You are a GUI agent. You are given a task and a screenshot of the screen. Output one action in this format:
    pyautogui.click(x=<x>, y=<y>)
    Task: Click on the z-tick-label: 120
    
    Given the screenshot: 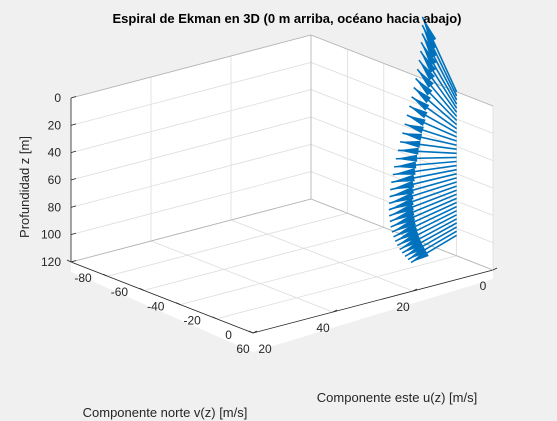 What is the action you would take?
    pyautogui.click(x=51, y=262)
    